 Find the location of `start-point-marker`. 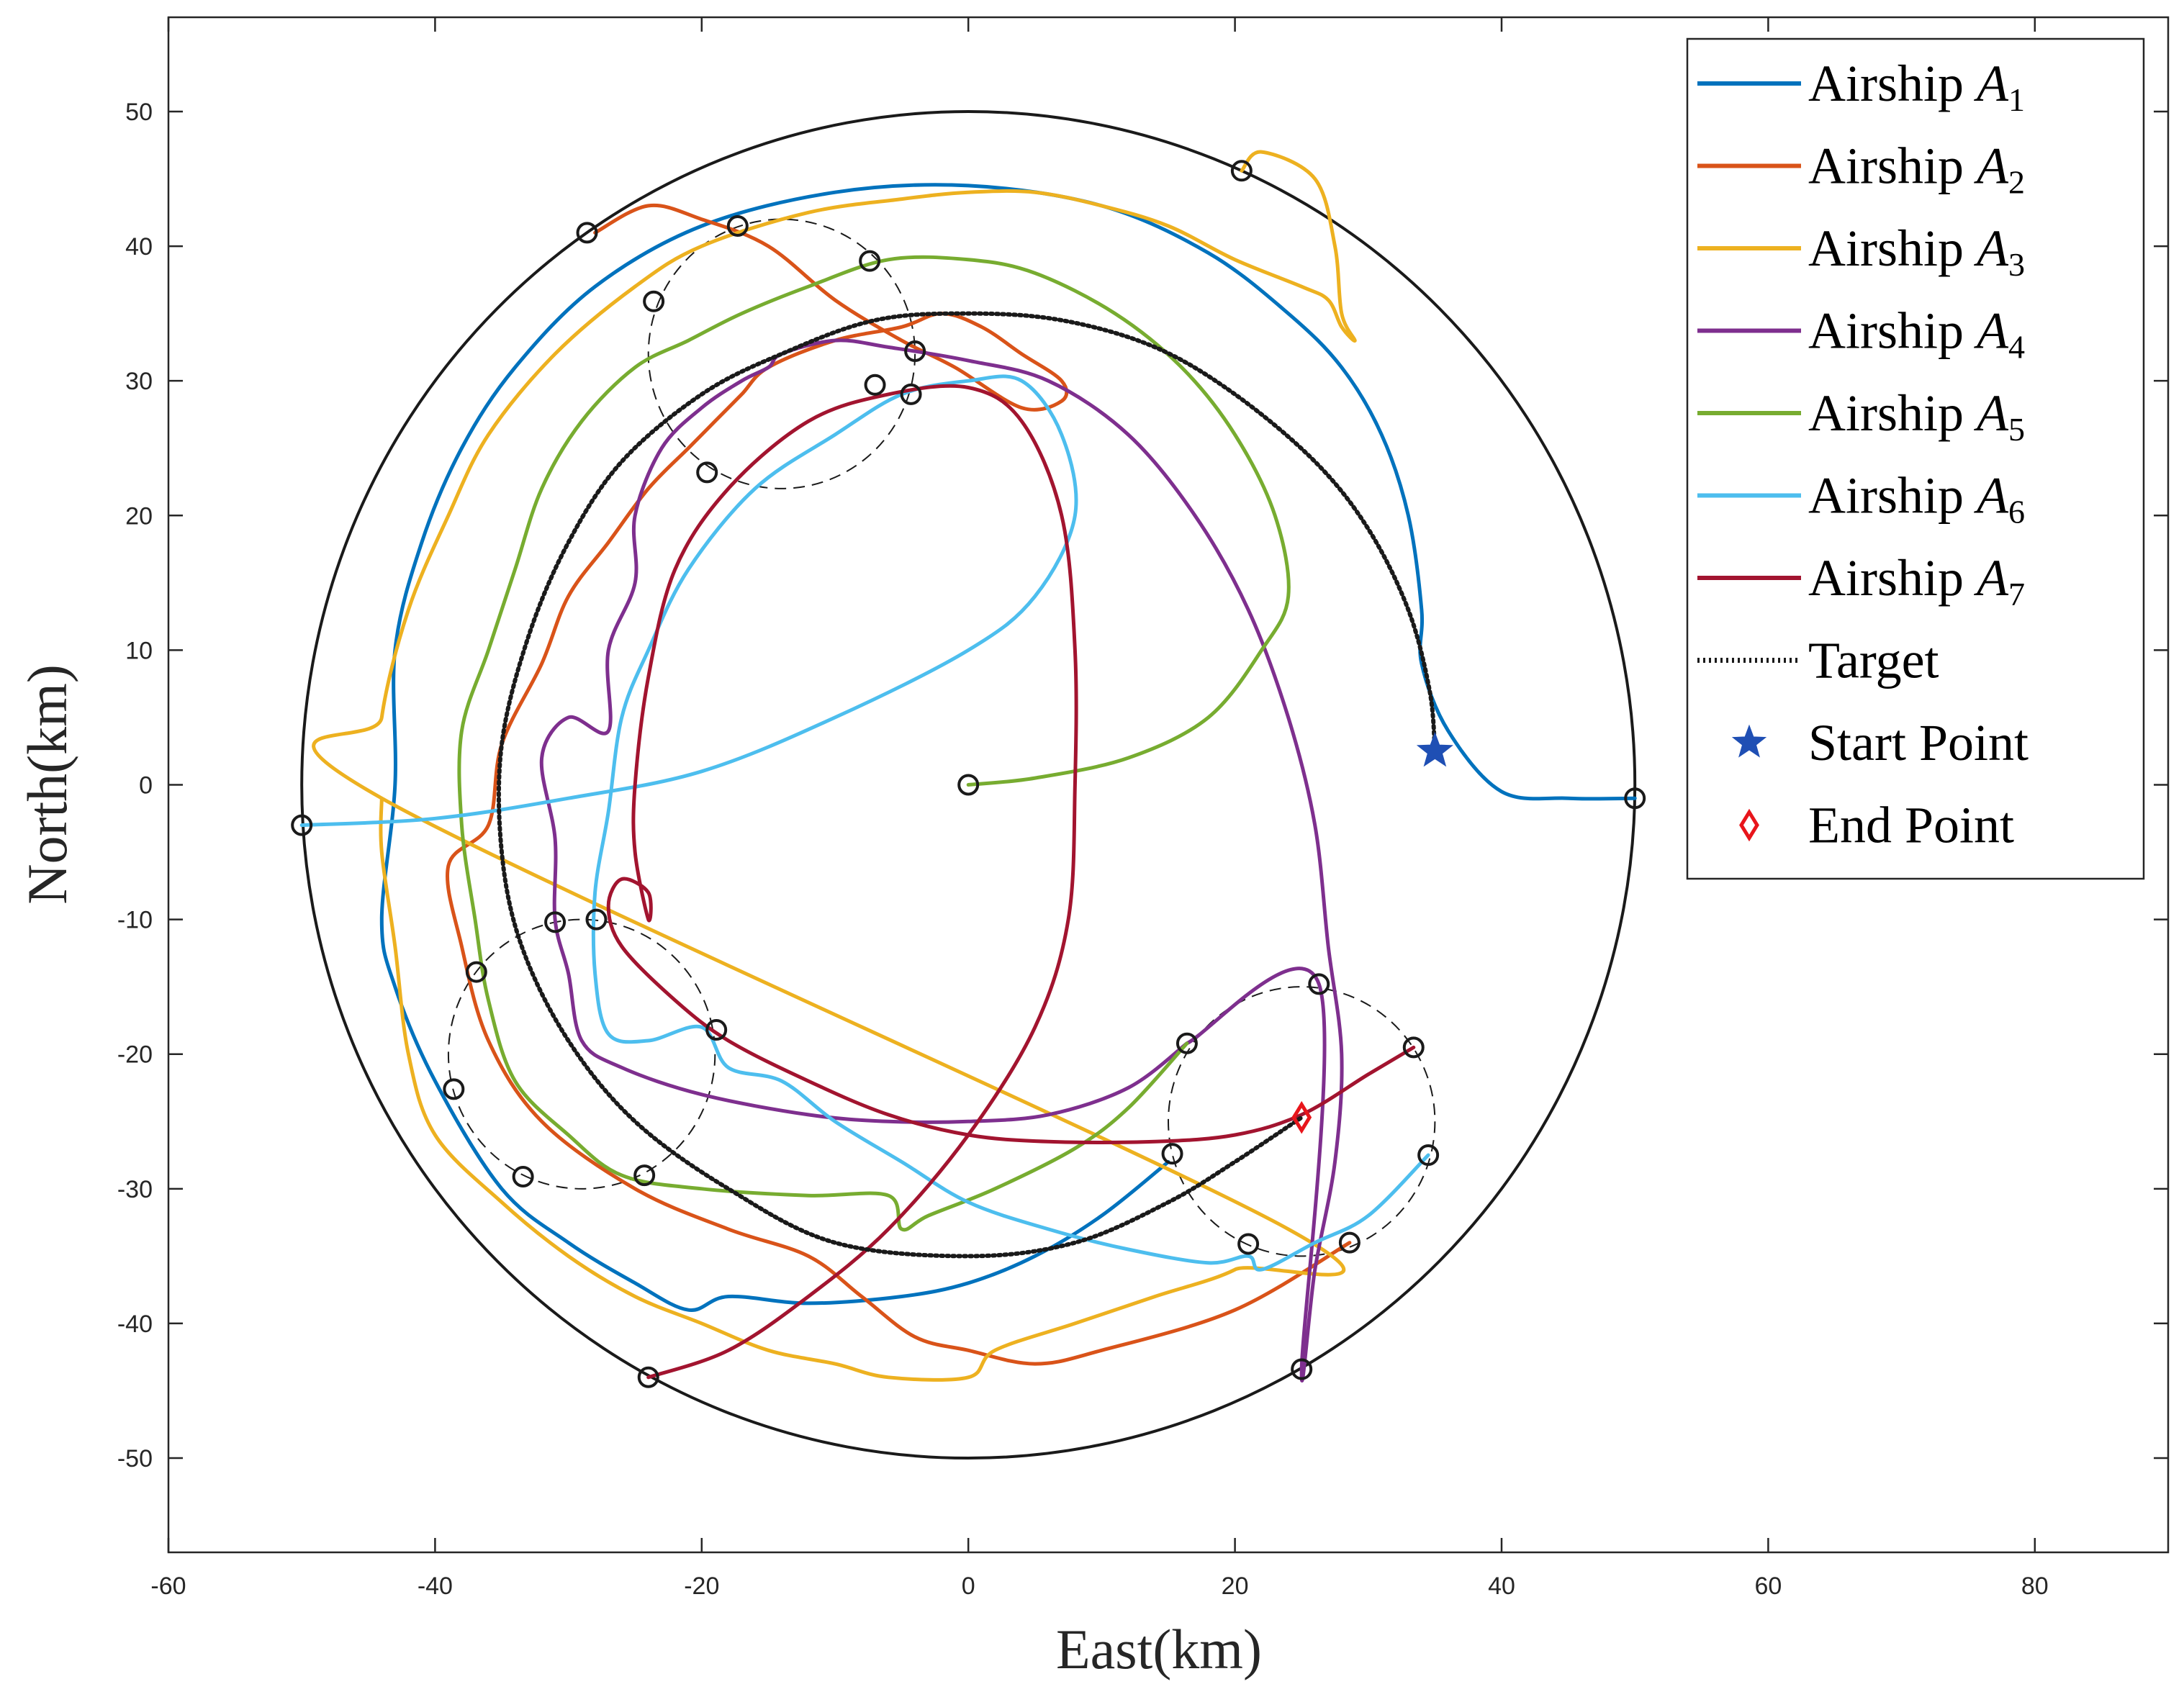

start-point-marker is located at coordinates (1434, 749).